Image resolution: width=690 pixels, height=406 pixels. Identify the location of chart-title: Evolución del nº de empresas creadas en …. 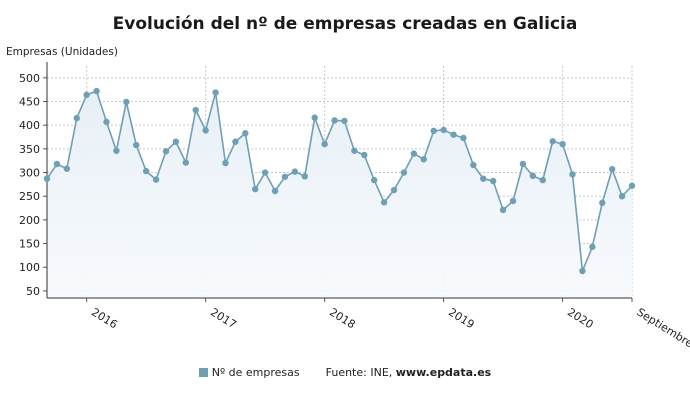
(345, 24).